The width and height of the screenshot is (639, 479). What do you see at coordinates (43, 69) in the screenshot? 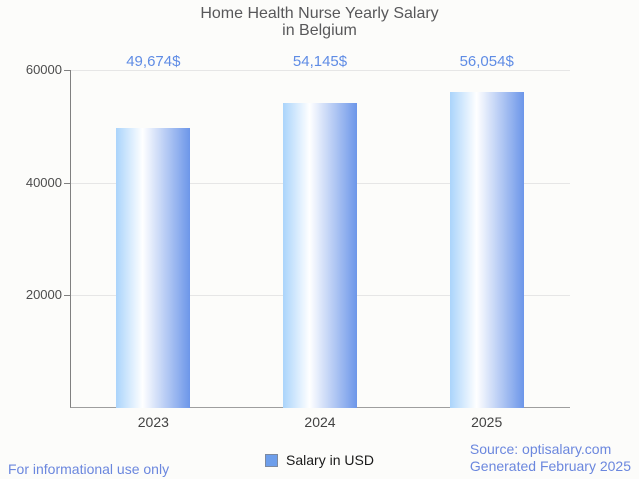
I see `y-tick-label-60000: 60000` at bounding box center [43, 69].